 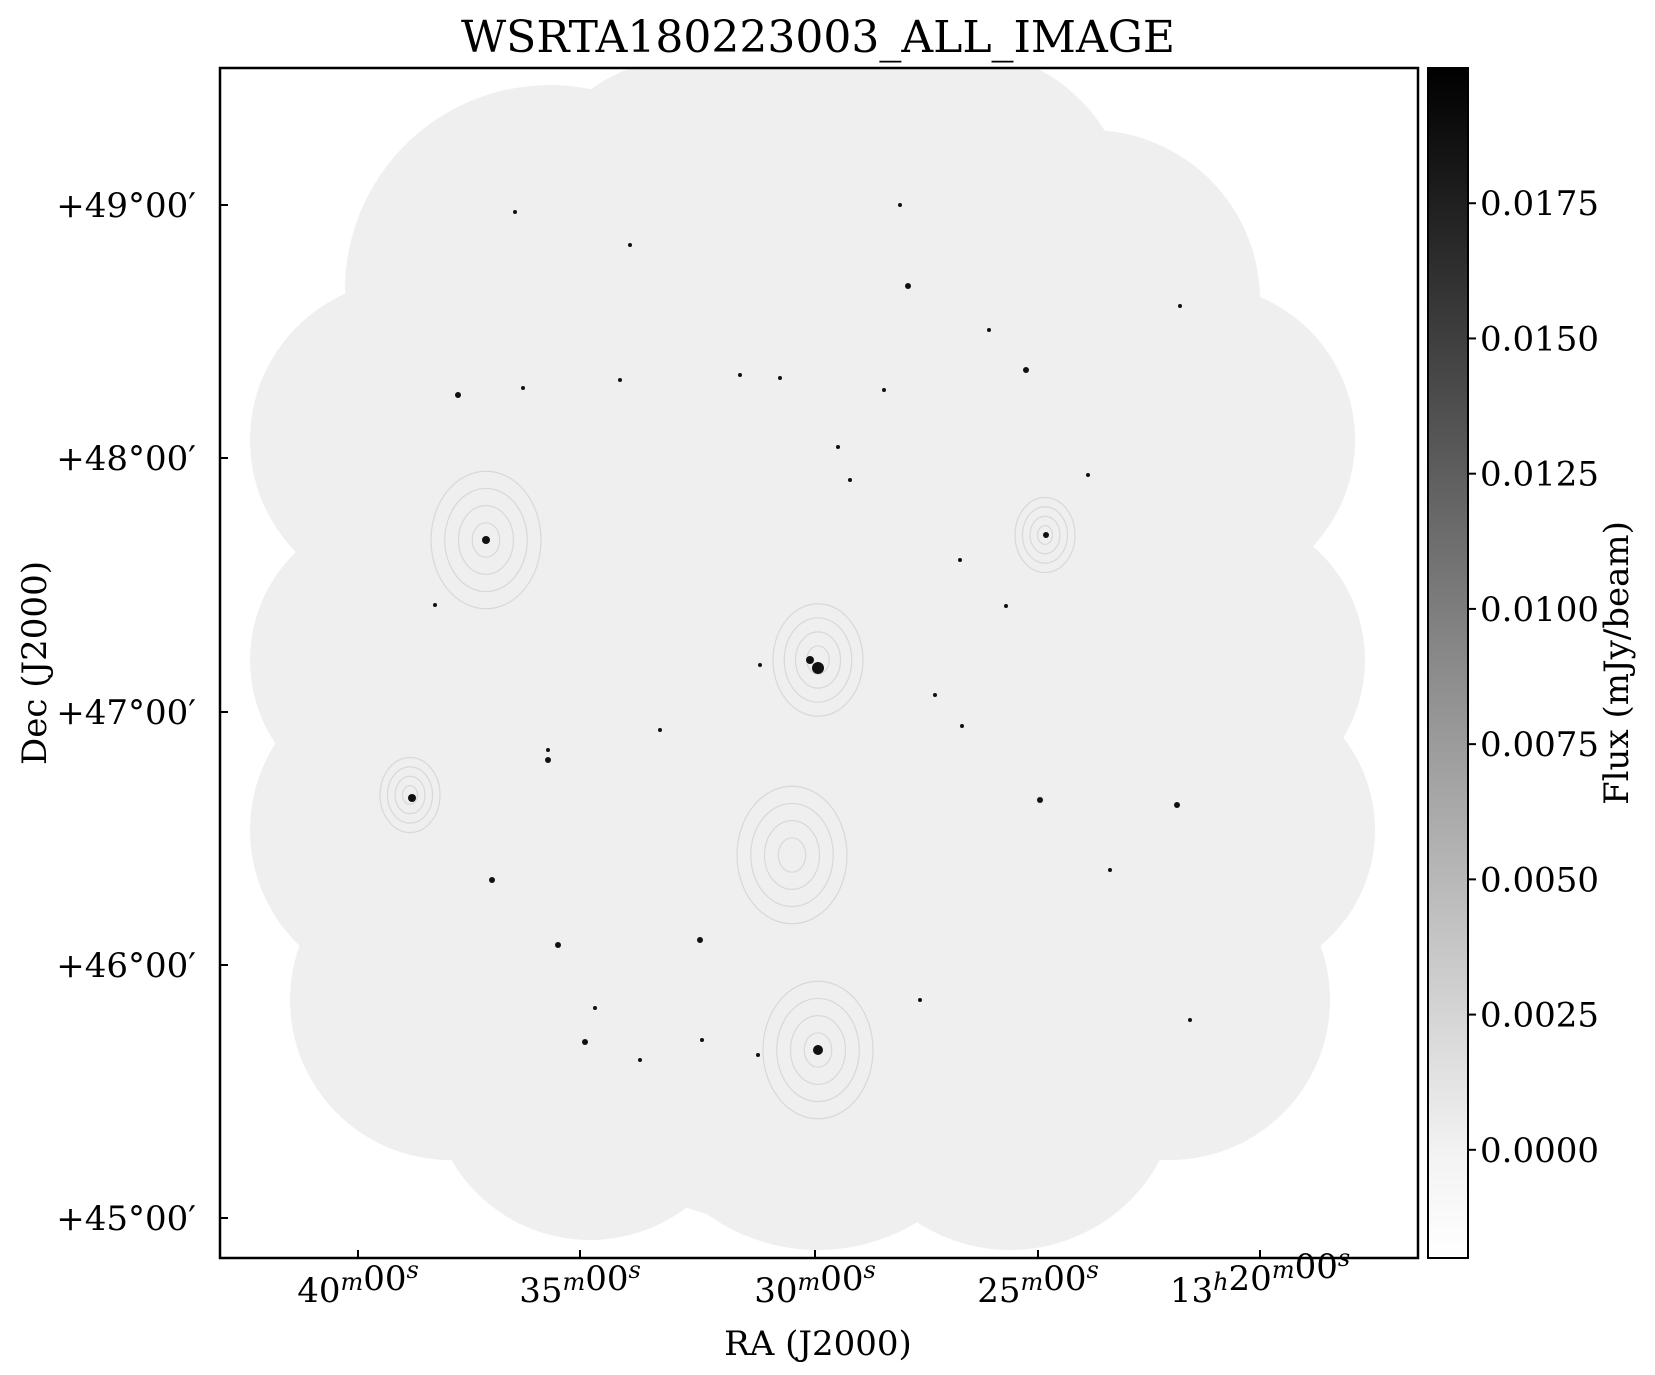 What do you see at coordinates (126, 966) in the screenshot?
I see `y-tick-label: +46°00′` at bounding box center [126, 966].